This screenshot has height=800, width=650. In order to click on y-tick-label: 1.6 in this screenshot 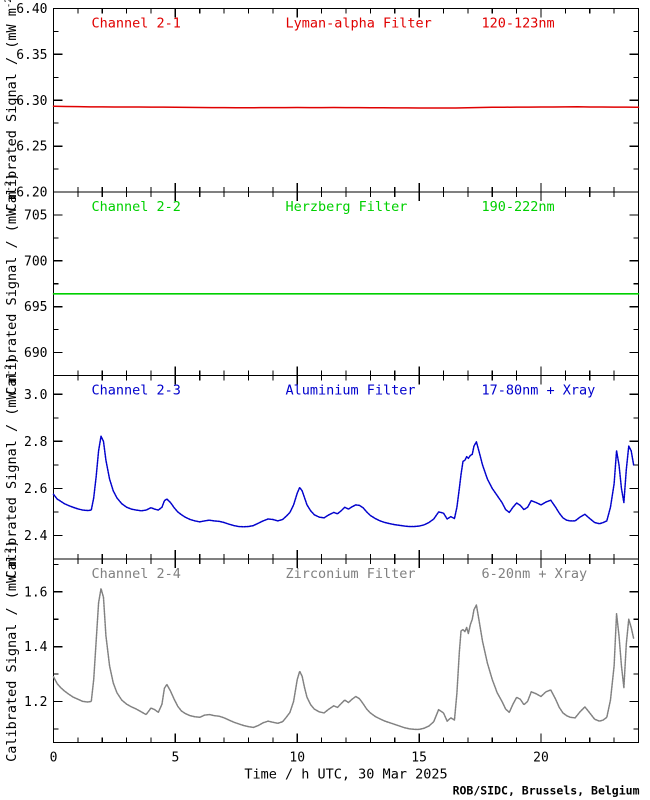, I will do `click(35, 592)`.